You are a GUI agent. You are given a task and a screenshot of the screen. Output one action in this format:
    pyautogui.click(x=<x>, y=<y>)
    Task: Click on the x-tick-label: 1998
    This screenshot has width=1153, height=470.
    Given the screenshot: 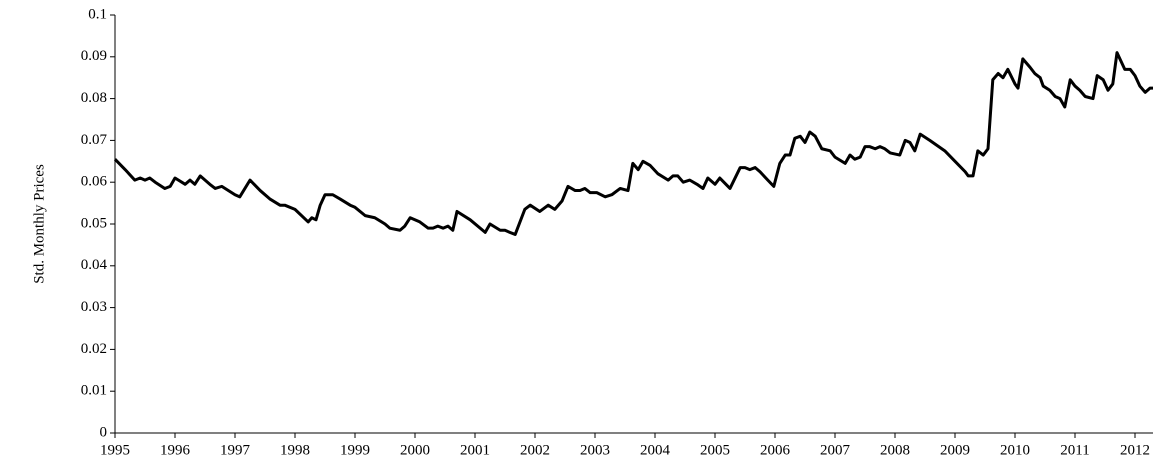 What is the action you would take?
    pyautogui.click(x=295, y=450)
    